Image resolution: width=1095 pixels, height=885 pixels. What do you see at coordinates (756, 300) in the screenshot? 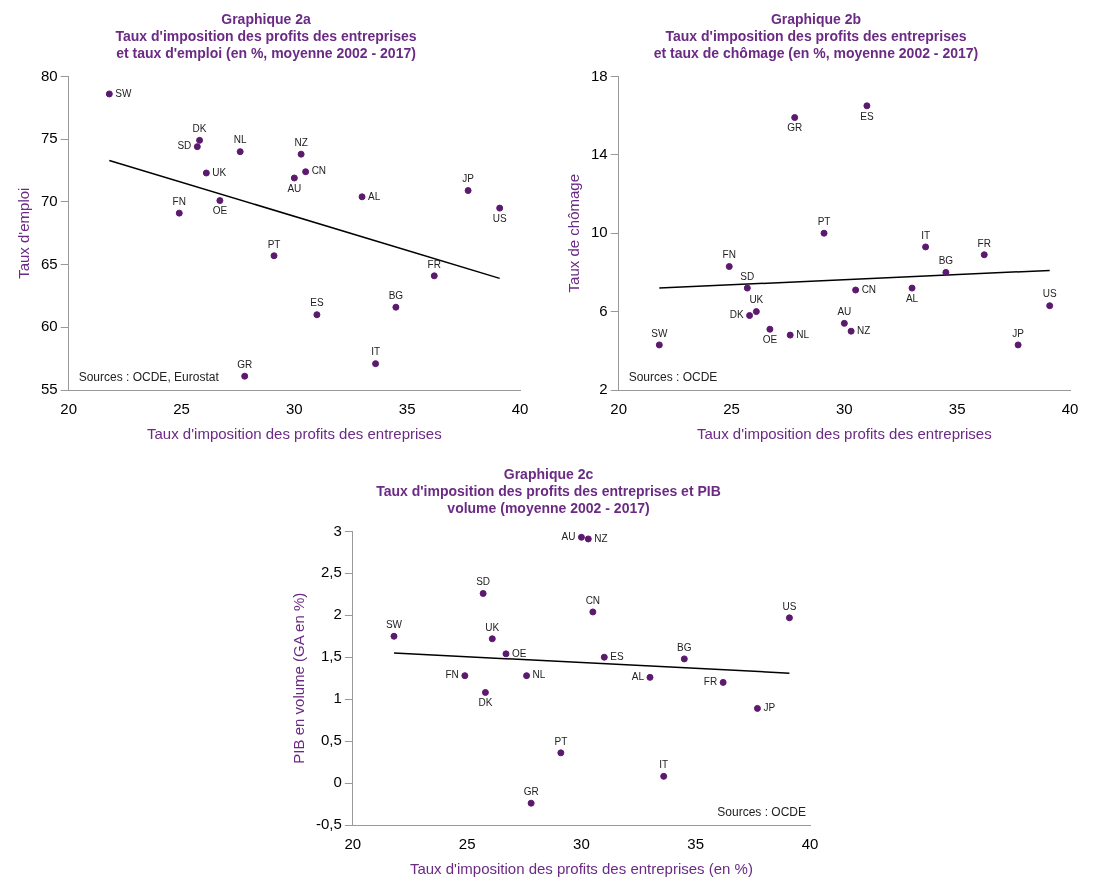
I see `annotation: UK` at bounding box center [756, 300].